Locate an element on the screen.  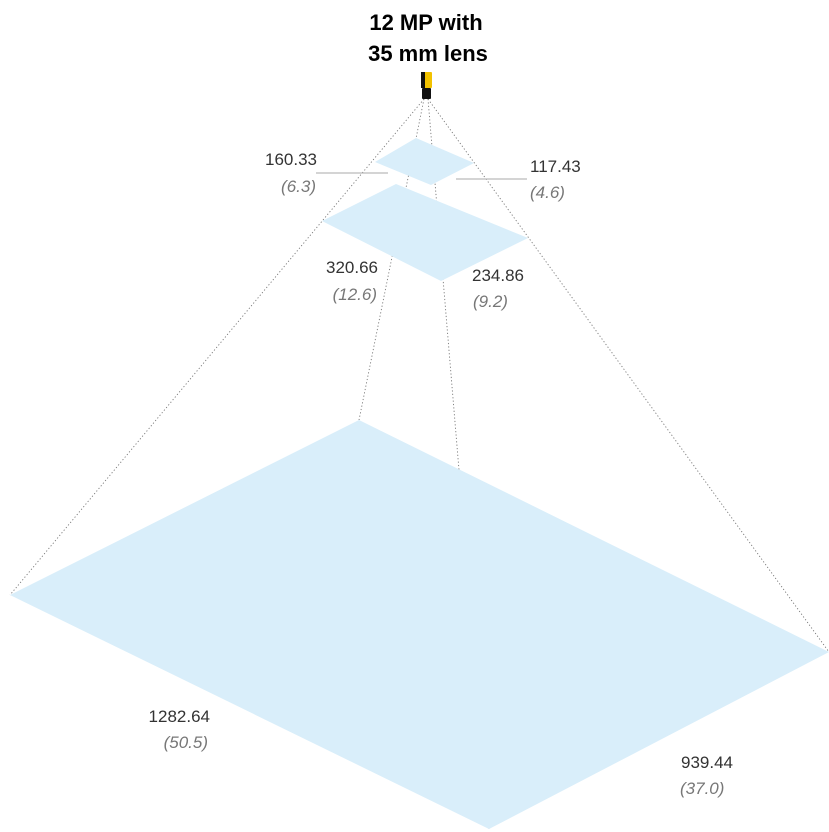
title-line-2: 35 mm lens is located at coordinates (428, 53).